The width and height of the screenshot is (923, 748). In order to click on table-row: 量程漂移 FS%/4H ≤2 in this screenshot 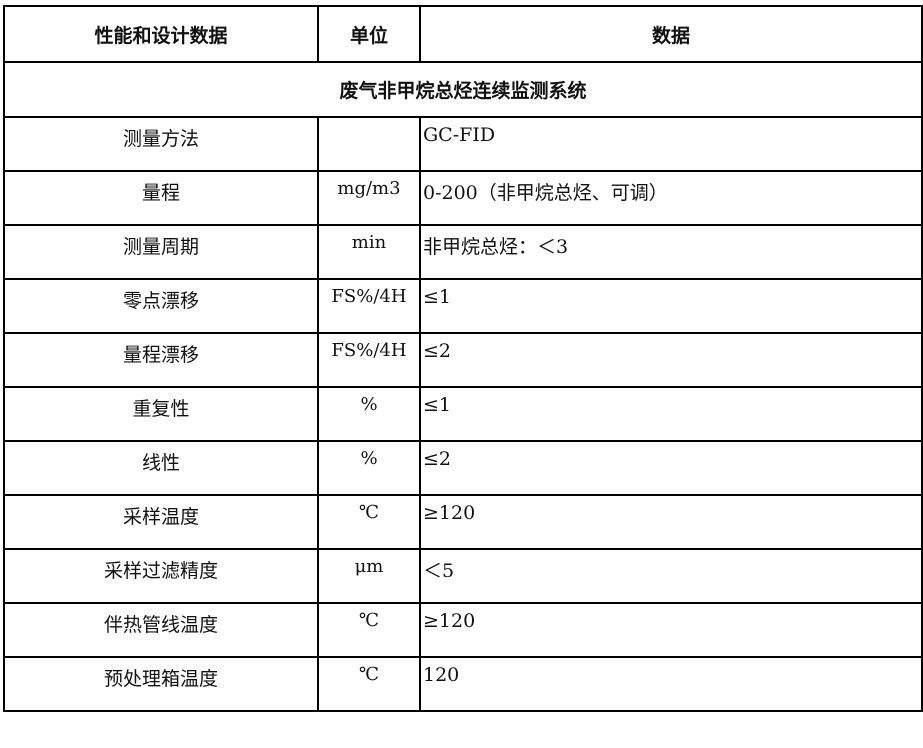, I will do `click(463, 360)`.